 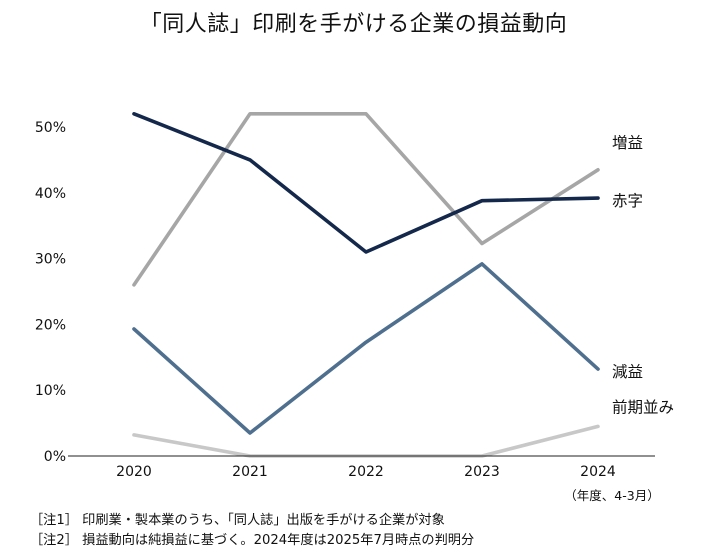 What do you see at coordinates (252, 540) in the screenshot?
I see `footnote-2: ［注2］ 損益動向は純損益に基づく。2024年度は2025年7月時点の判明分` at bounding box center [252, 540].